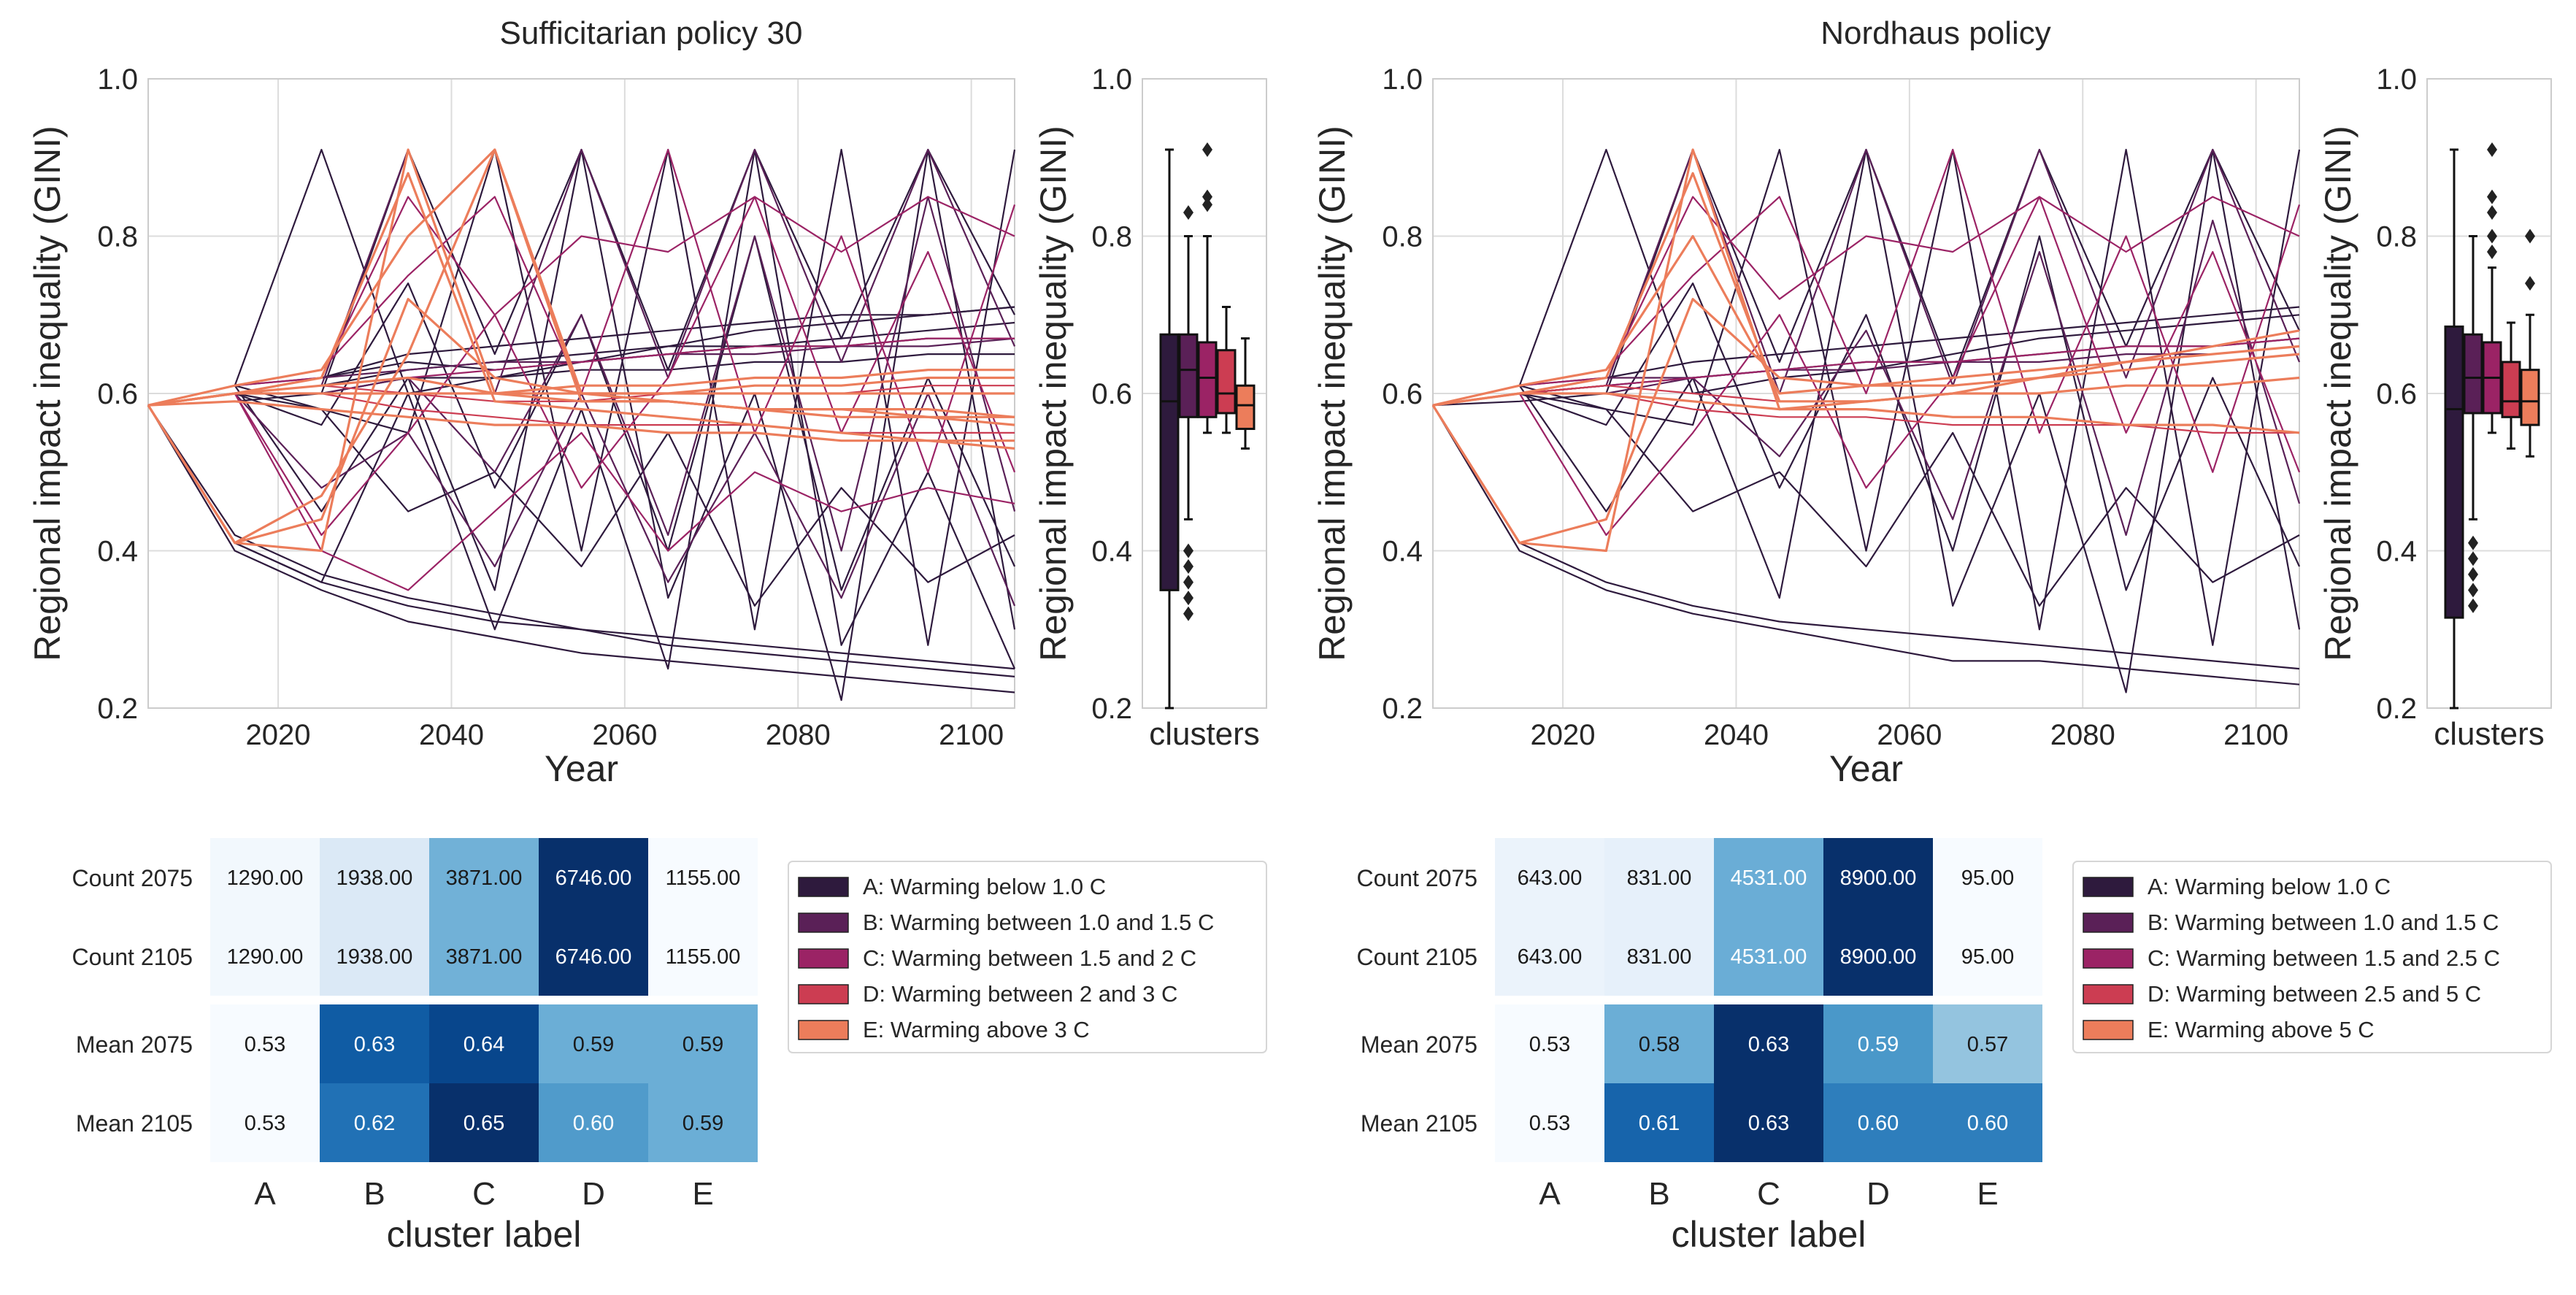 This screenshot has width=2576, height=1295. Describe the element at coordinates (451, 735) in the screenshot. I see `x-tick-label: 2040` at that location.